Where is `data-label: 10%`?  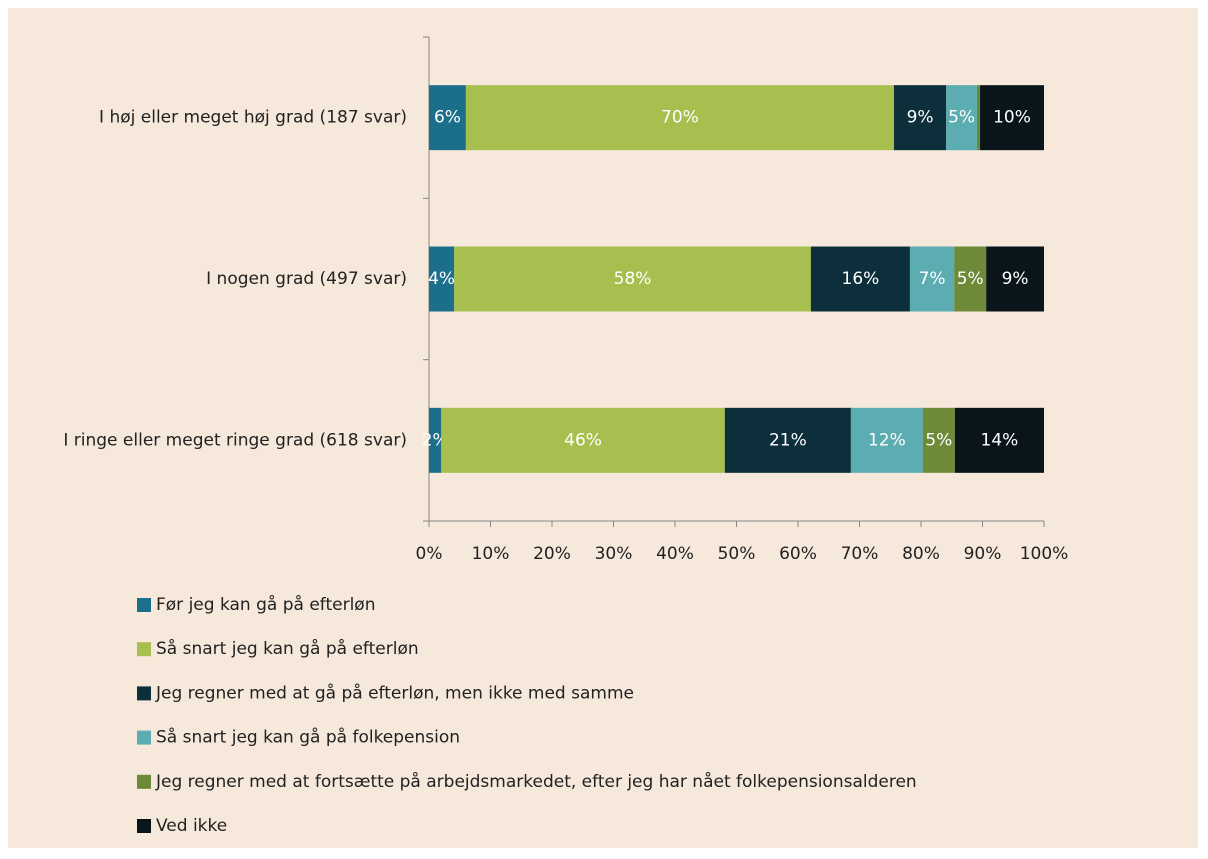
data-label: 10% is located at coordinates (1012, 118).